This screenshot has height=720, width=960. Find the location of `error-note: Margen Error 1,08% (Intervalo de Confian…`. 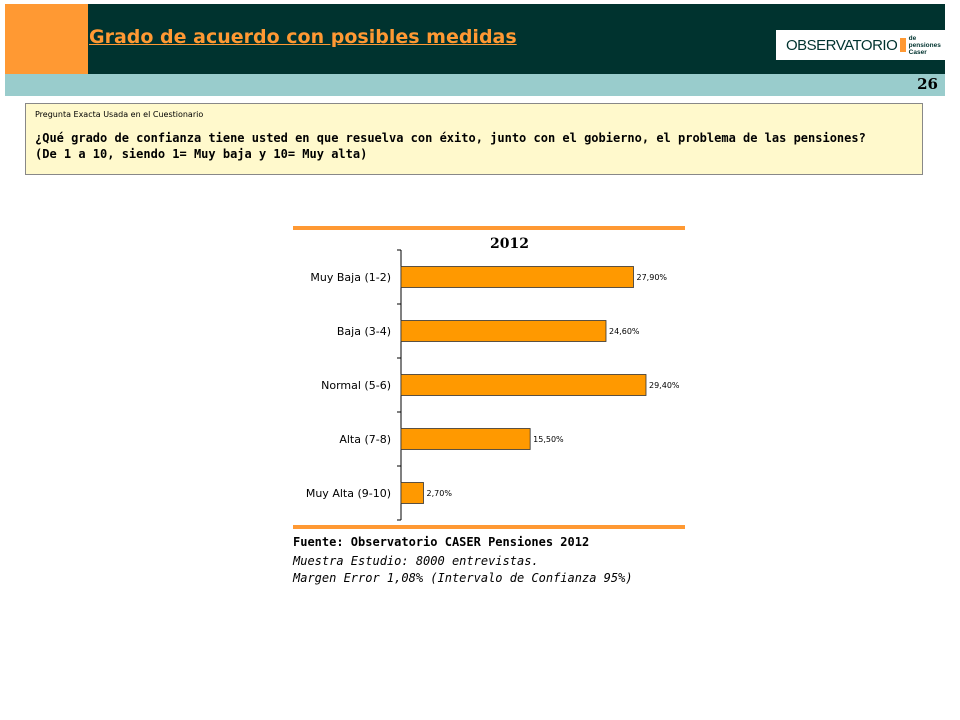

error-note: Margen Error 1,08% (Intervalo de Confian… is located at coordinates (463, 578).